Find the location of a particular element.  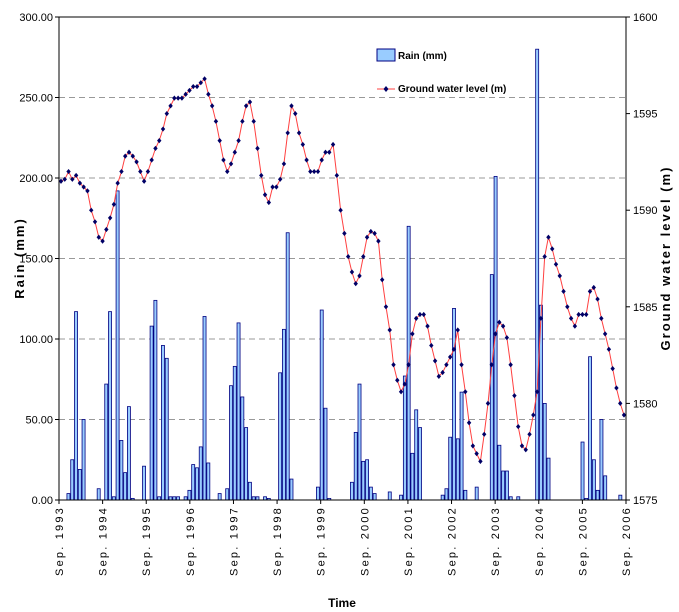

x-axis-title: Time is located at coordinates (342, 603).